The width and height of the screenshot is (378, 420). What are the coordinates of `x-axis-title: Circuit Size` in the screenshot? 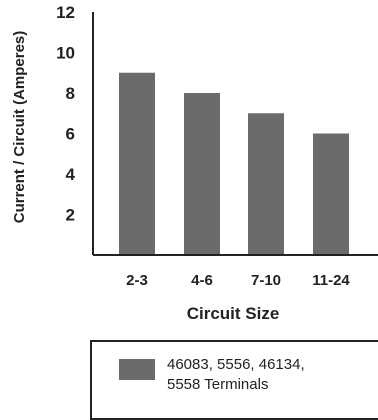 It's located at (233, 313).